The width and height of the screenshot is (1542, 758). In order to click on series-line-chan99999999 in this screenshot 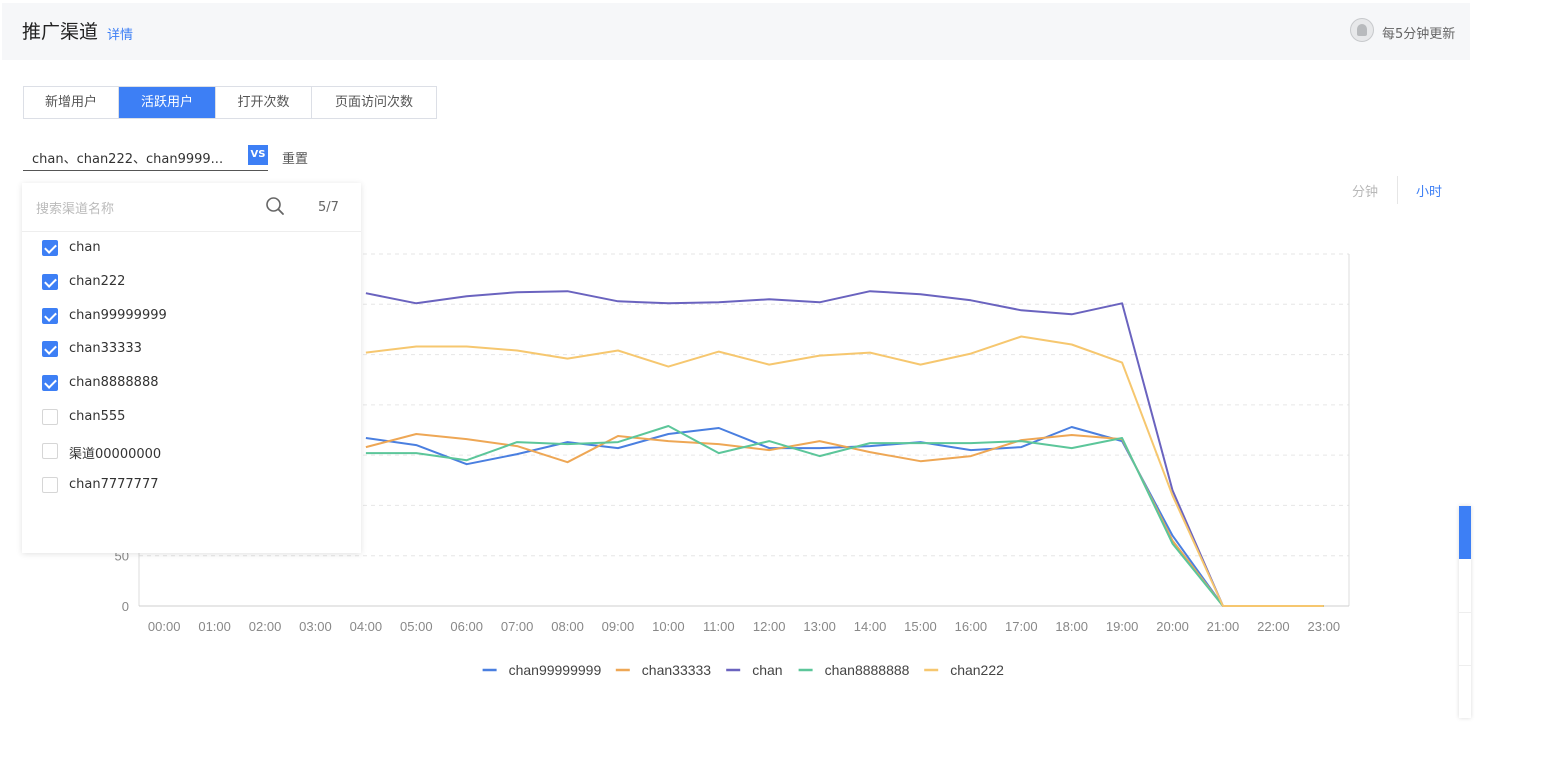, I will do `click(844, 516)`.